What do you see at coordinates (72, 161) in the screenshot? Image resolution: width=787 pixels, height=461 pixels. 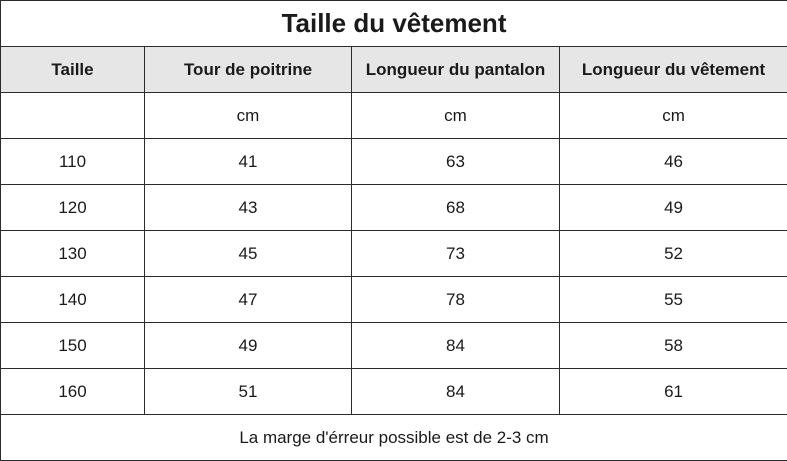 I see `table-cell: 110` at bounding box center [72, 161].